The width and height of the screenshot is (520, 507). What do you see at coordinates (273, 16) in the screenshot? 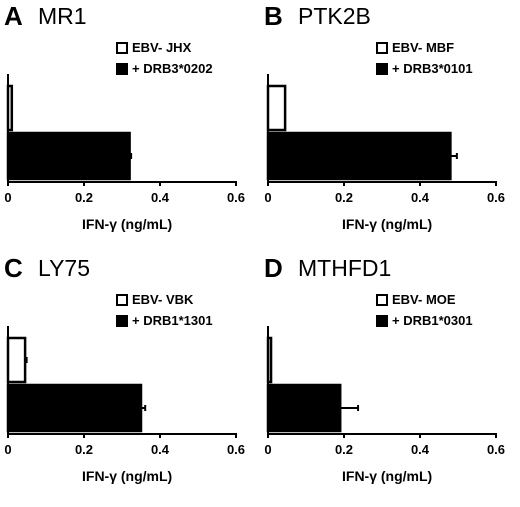
I see `panel-letter: B` at bounding box center [273, 16].